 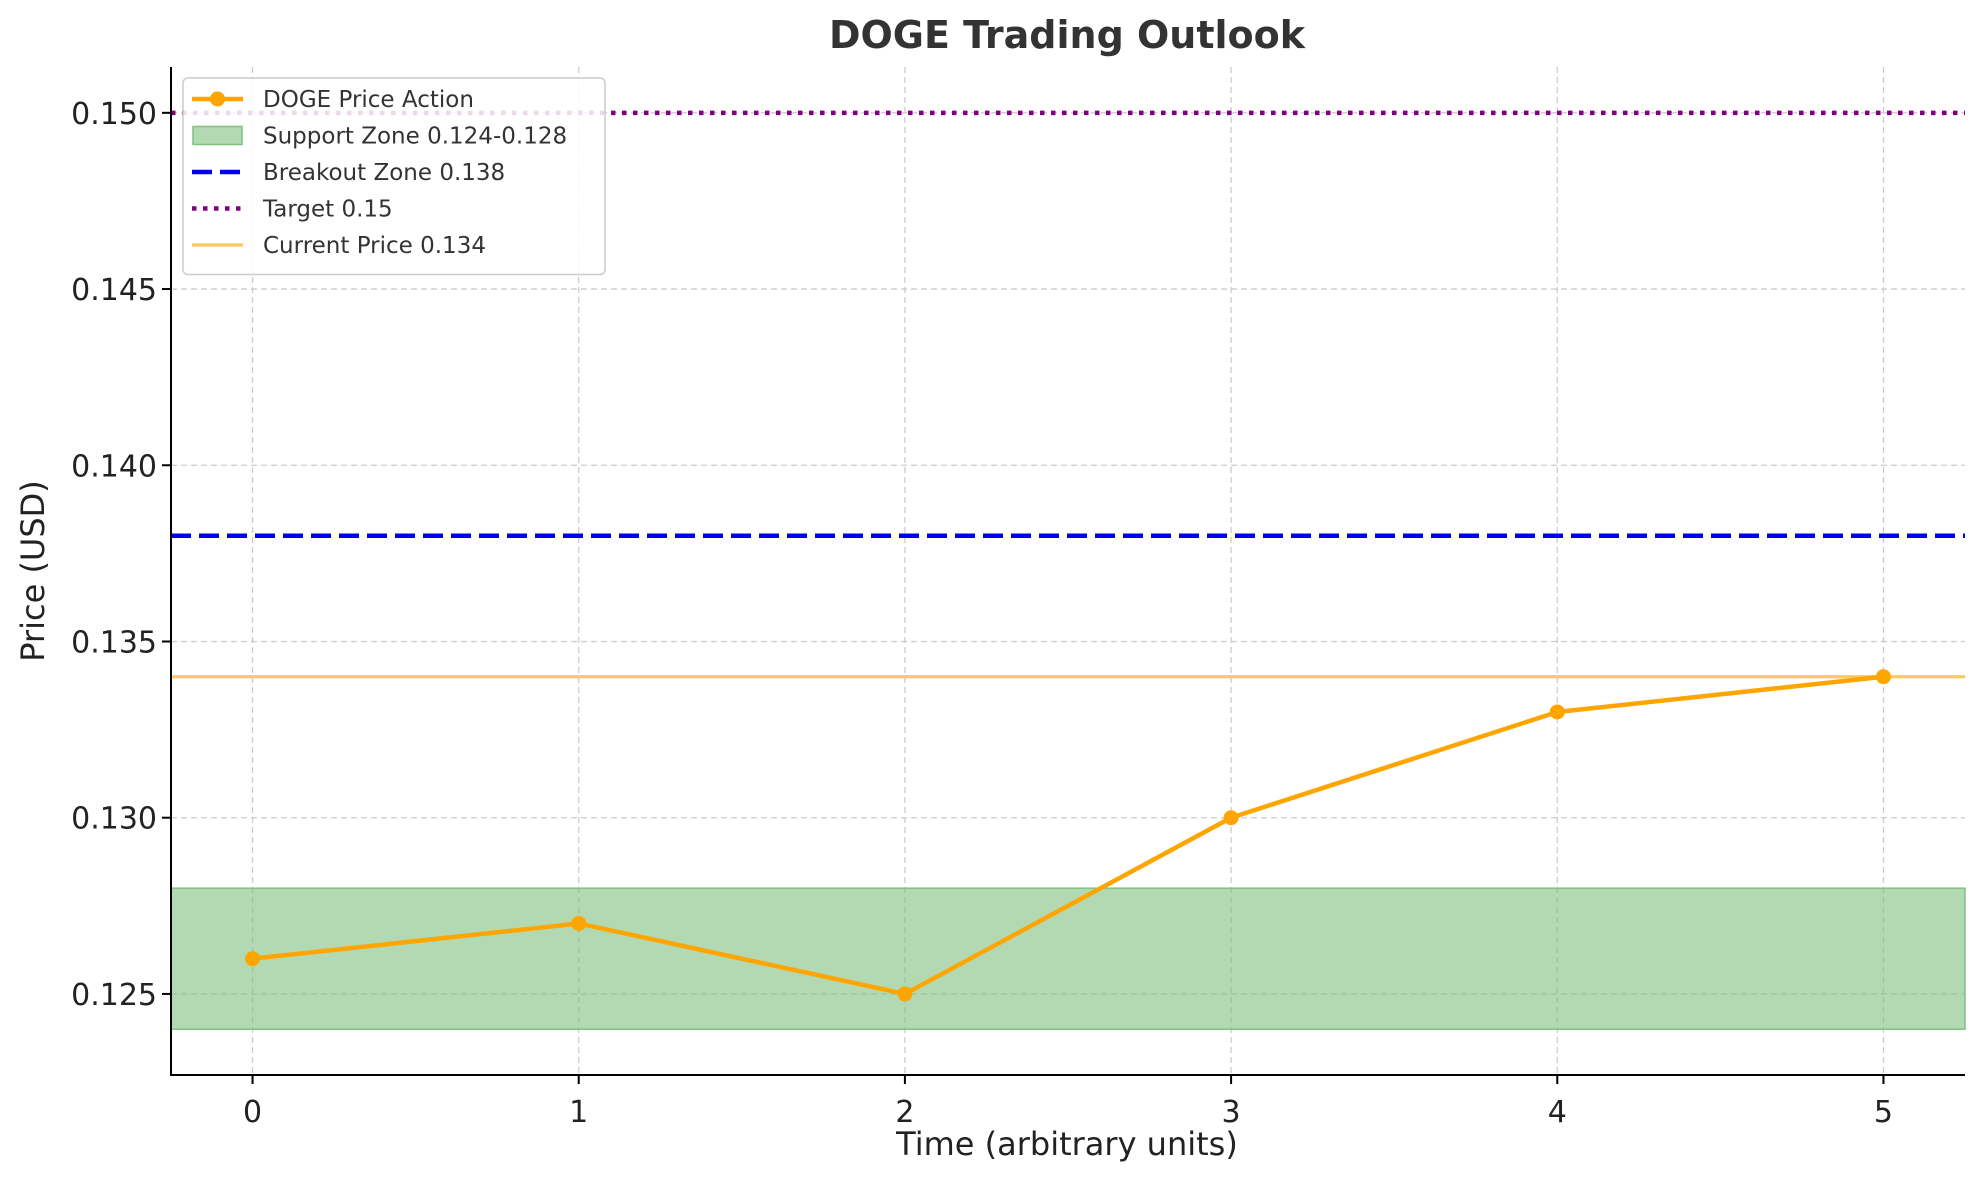 What do you see at coordinates (114, 114) in the screenshot?
I see `y-tick-label: 0.150` at bounding box center [114, 114].